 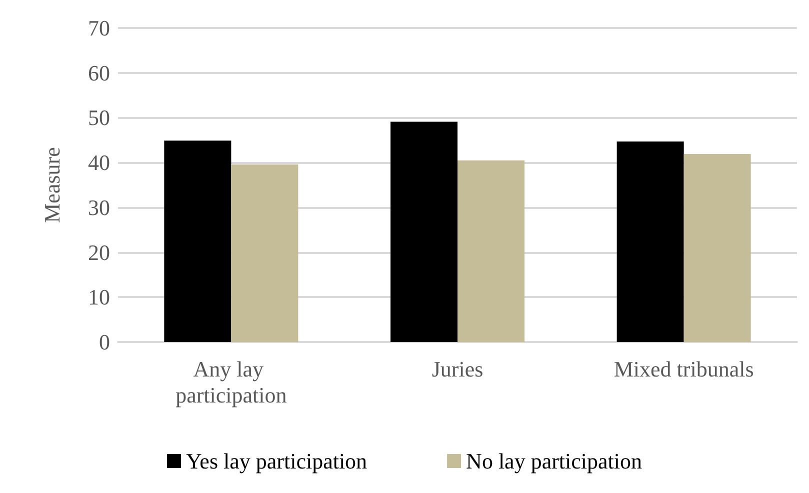 I want to click on y-tick-label: 30, so click(x=99, y=207).